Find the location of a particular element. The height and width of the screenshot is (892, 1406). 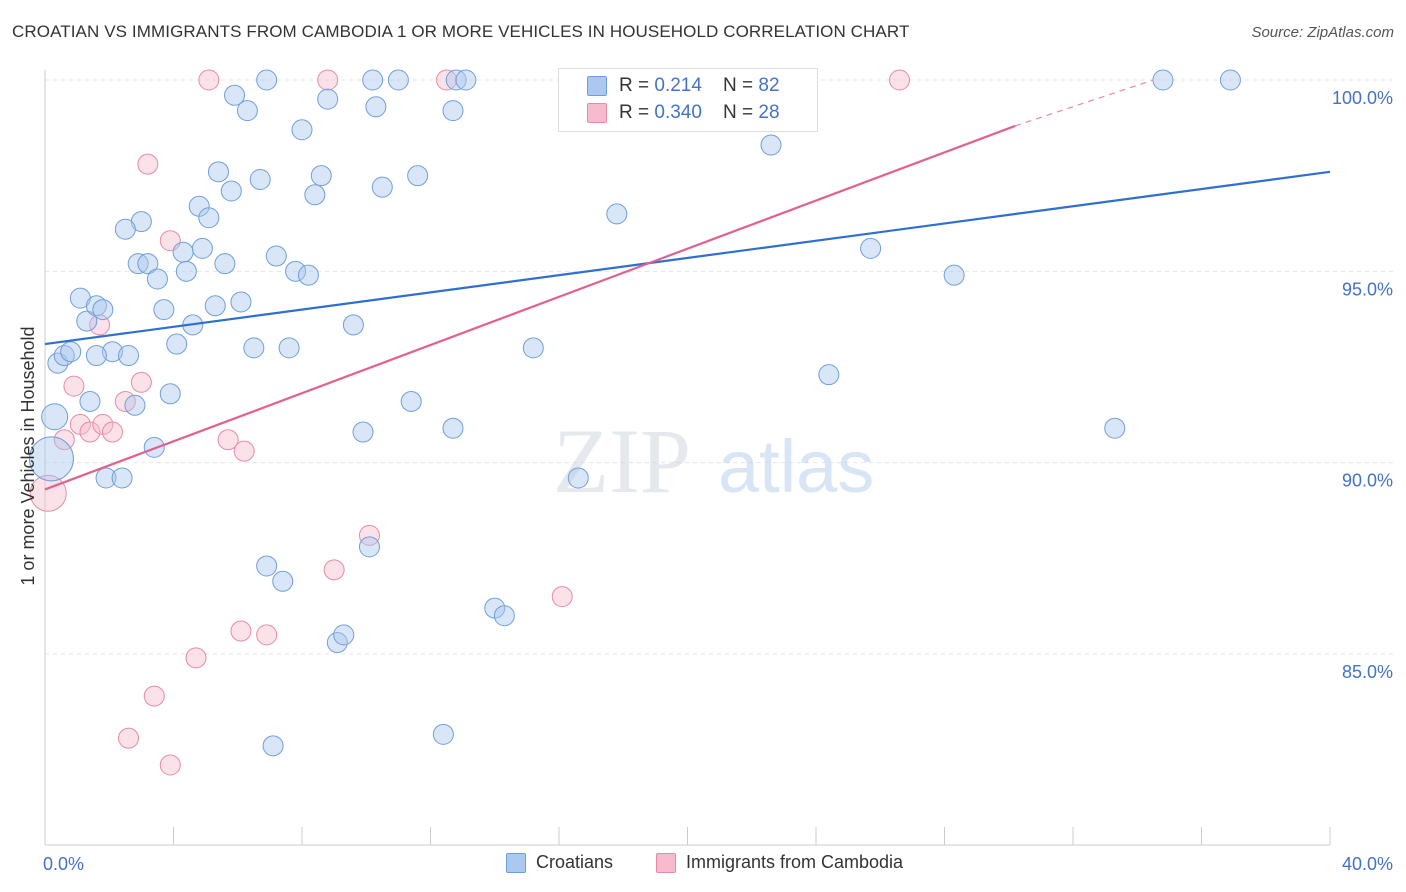

watermark-atlas: atlas is located at coordinates (796, 466).